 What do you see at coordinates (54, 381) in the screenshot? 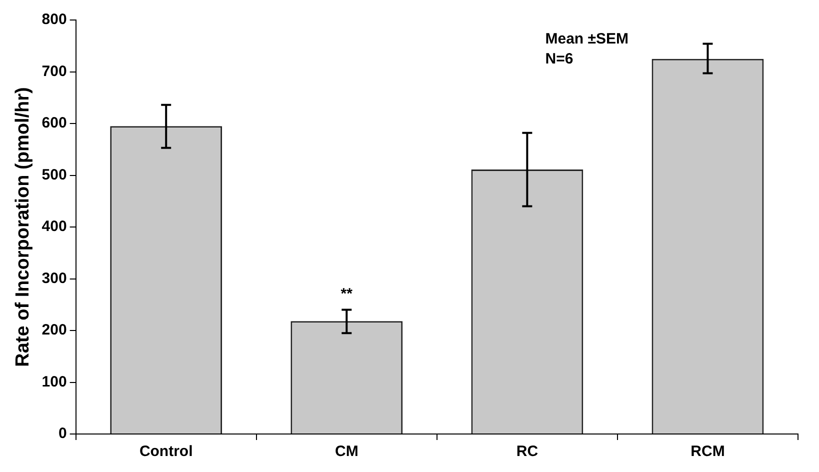
I see `y-tick-label: 100` at bounding box center [54, 381].